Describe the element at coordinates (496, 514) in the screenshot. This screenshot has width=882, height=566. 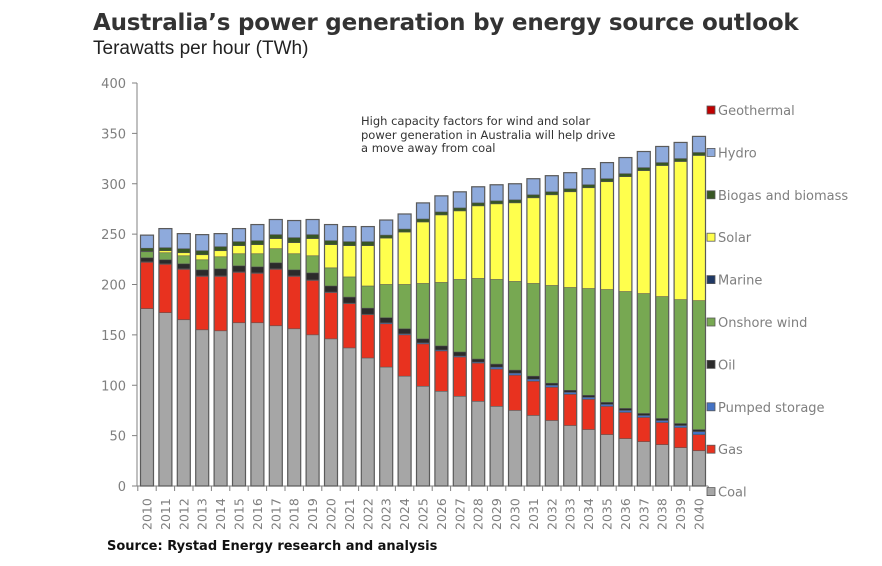
I see `x-tick-label: 2029` at that location.